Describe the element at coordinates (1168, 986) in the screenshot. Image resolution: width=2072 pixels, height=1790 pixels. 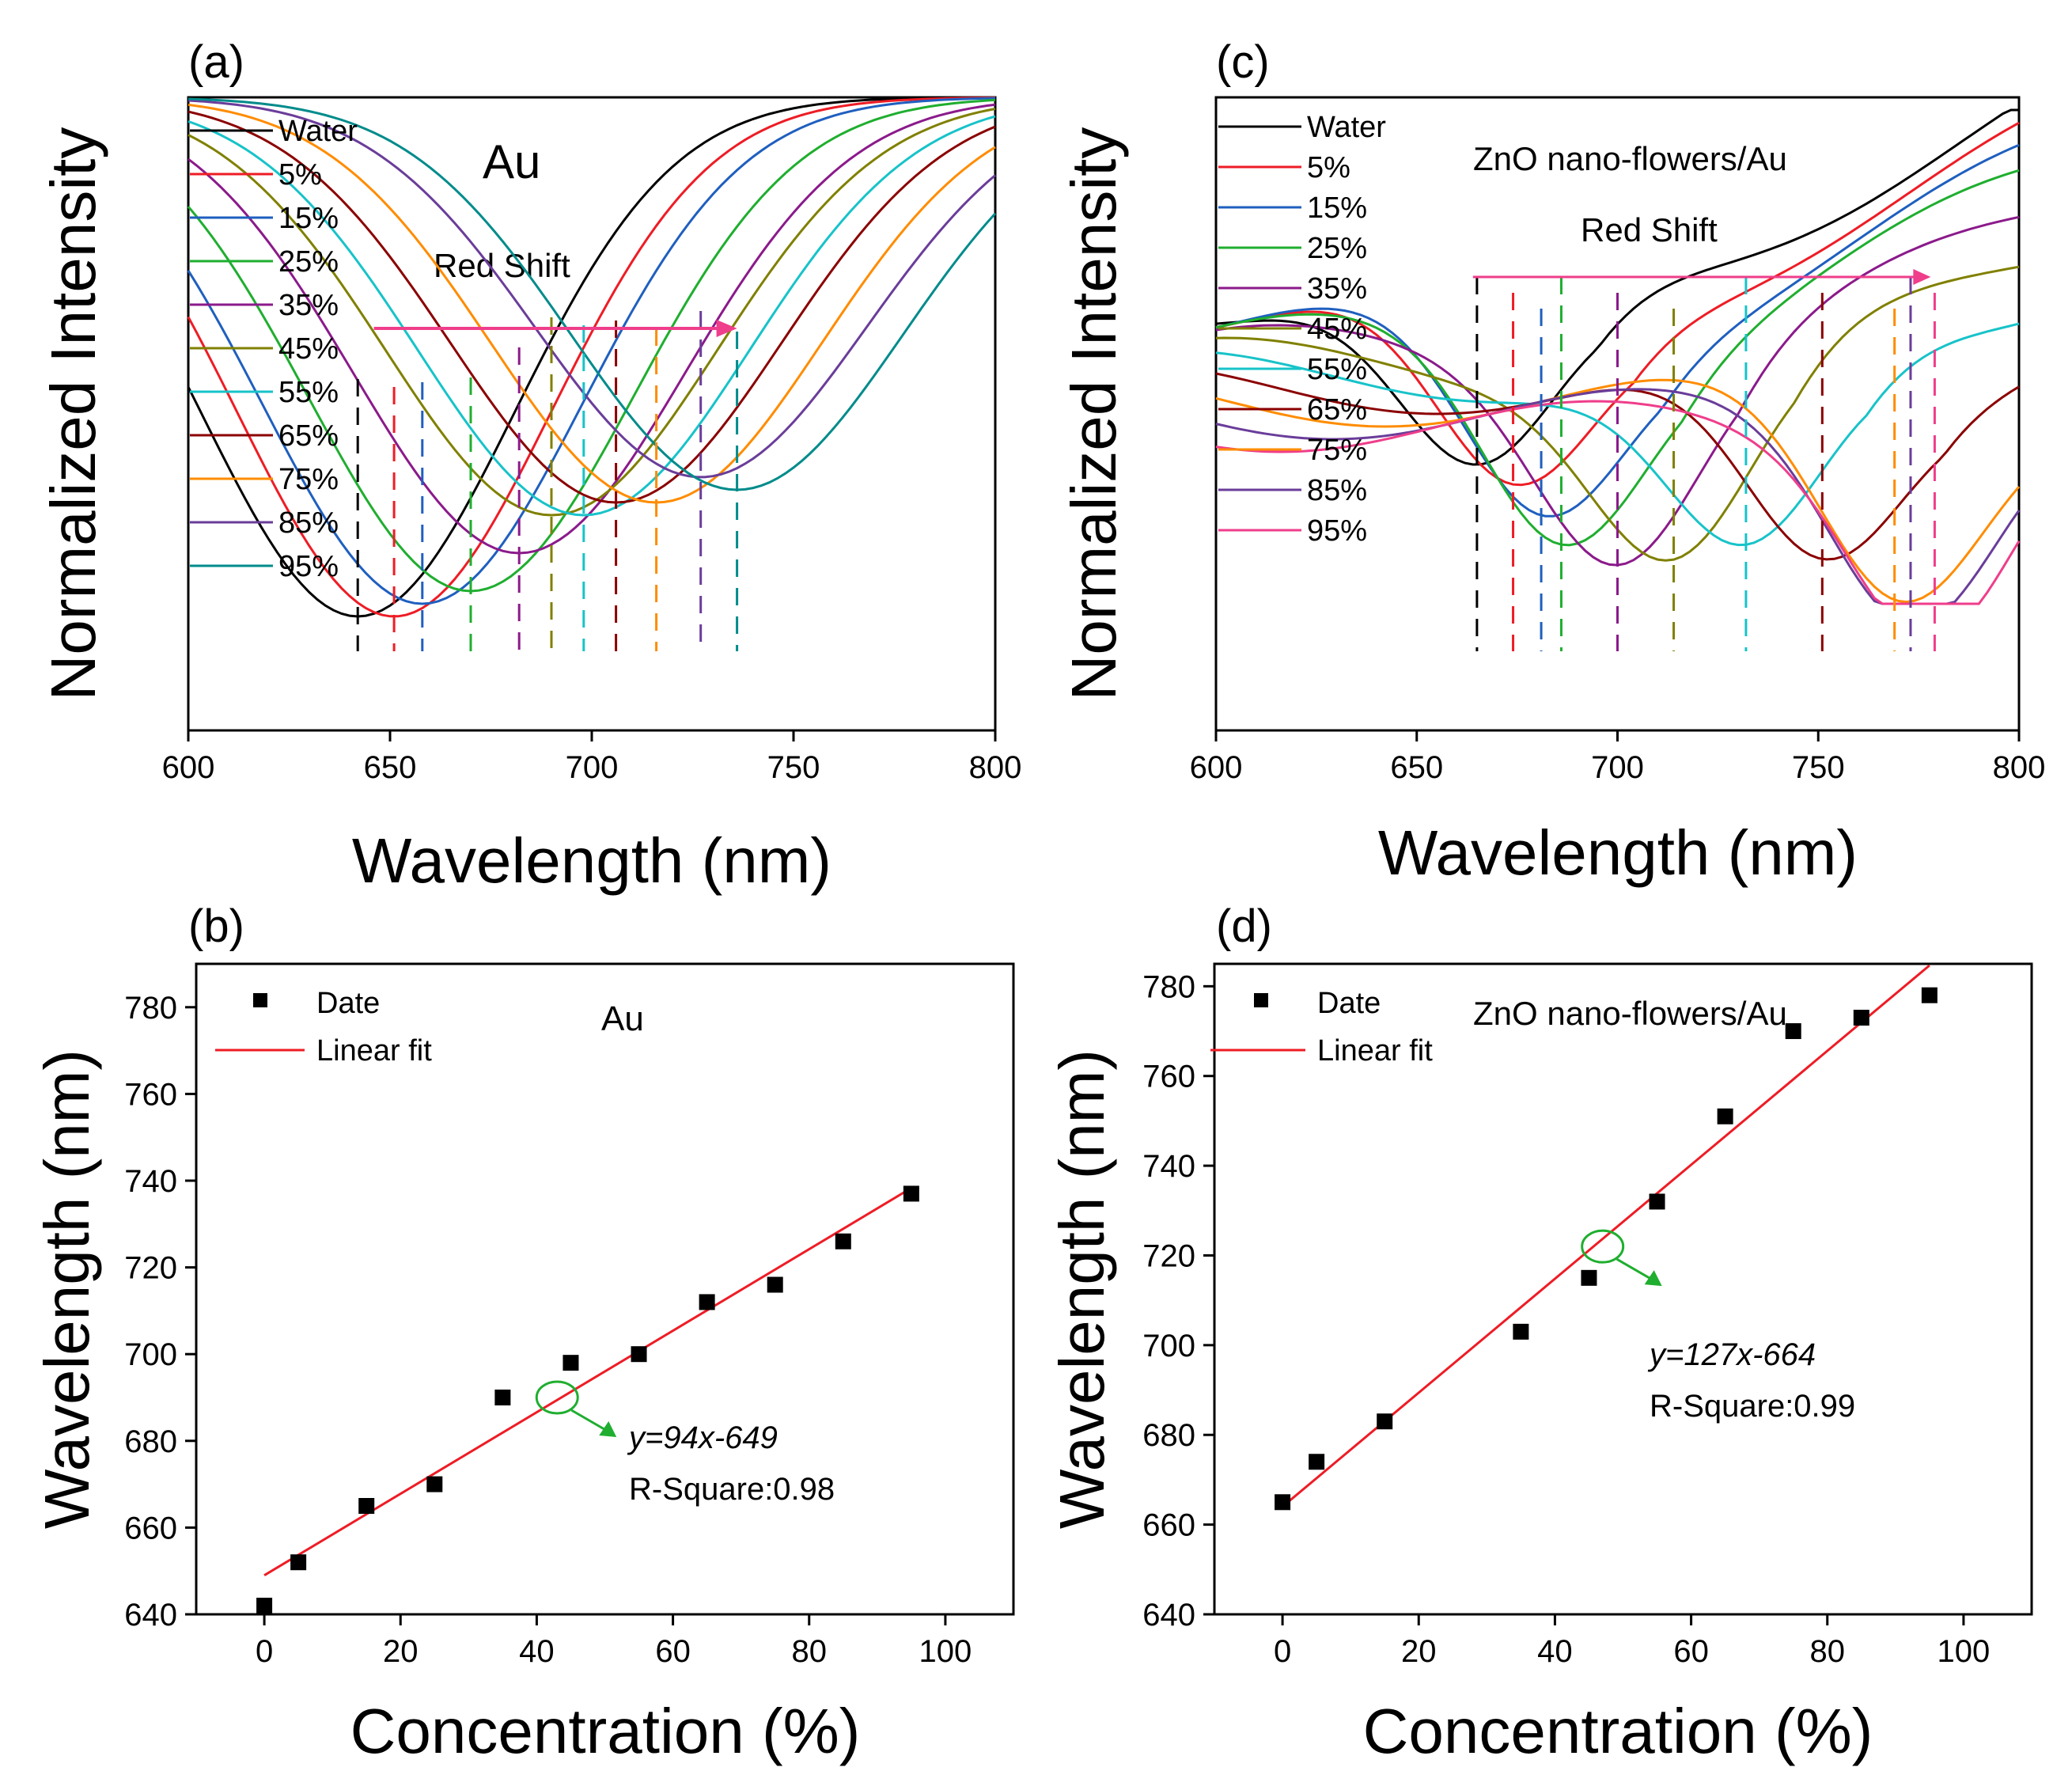
I see `y-tick-label-d-780: 780` at that location.